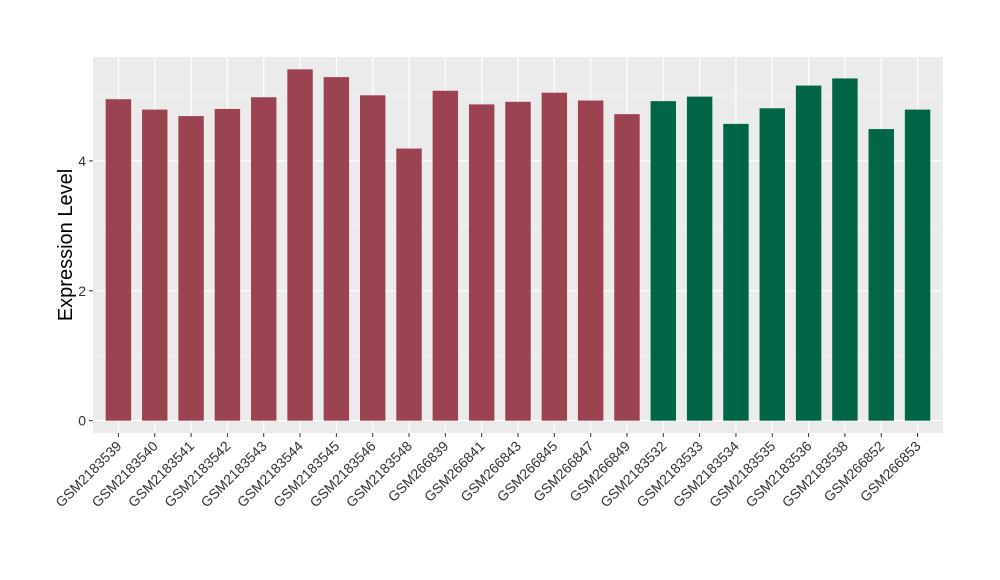  I want to click on bar-GSM2183536, so click(808, 253).